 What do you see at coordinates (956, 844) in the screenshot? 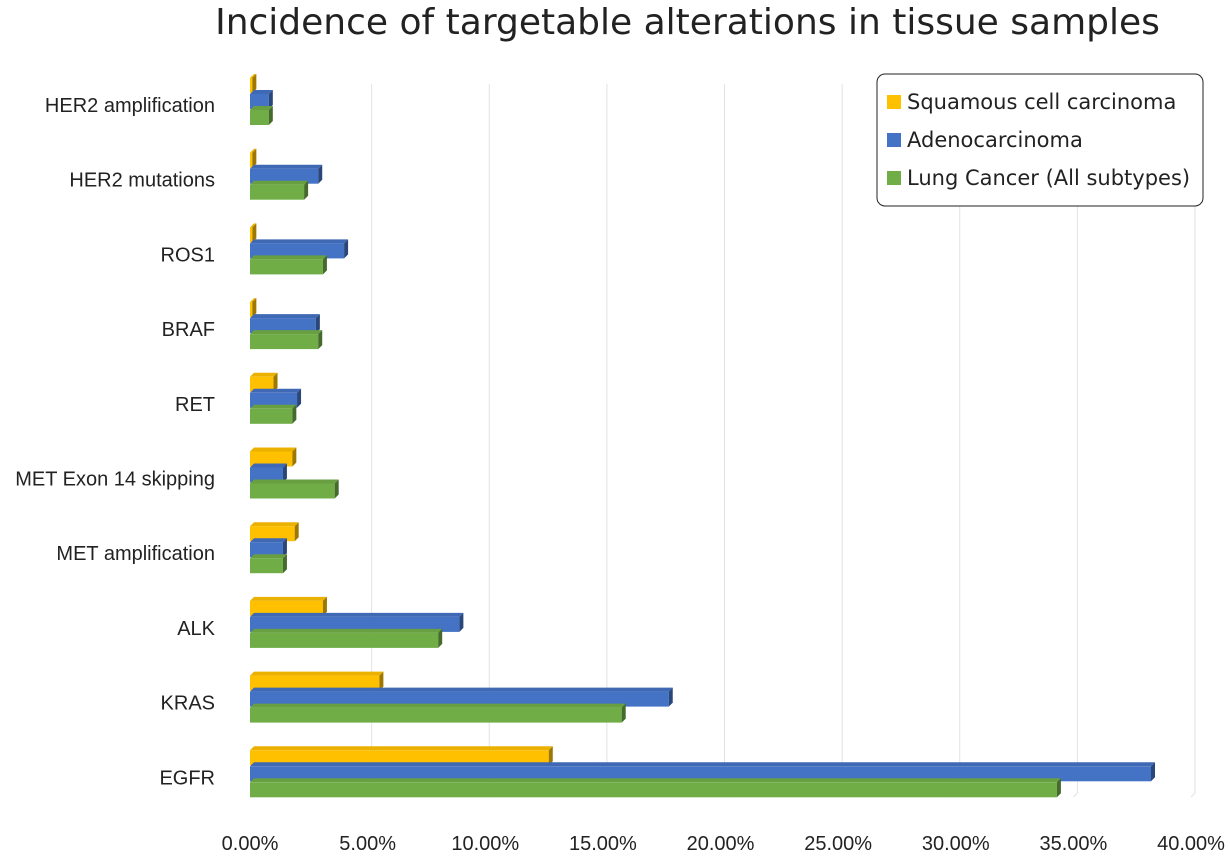
I see `x-tick-label: 30.00%` at bounding box center [956, 844].